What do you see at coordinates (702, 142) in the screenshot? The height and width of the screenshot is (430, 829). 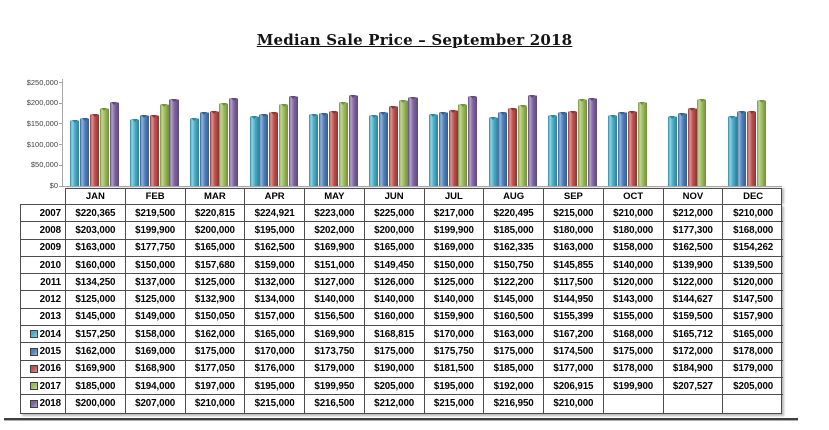 I see `bar-2017-nov` at bounding box center [702, 142].